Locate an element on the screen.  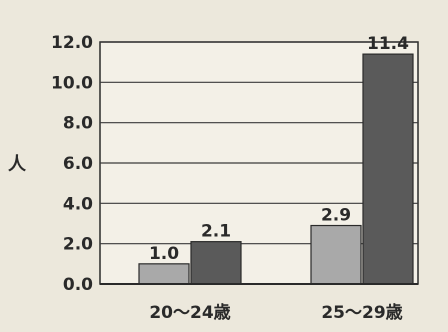
y-tick-label: 4.0 is located at coordinates (78, 204).